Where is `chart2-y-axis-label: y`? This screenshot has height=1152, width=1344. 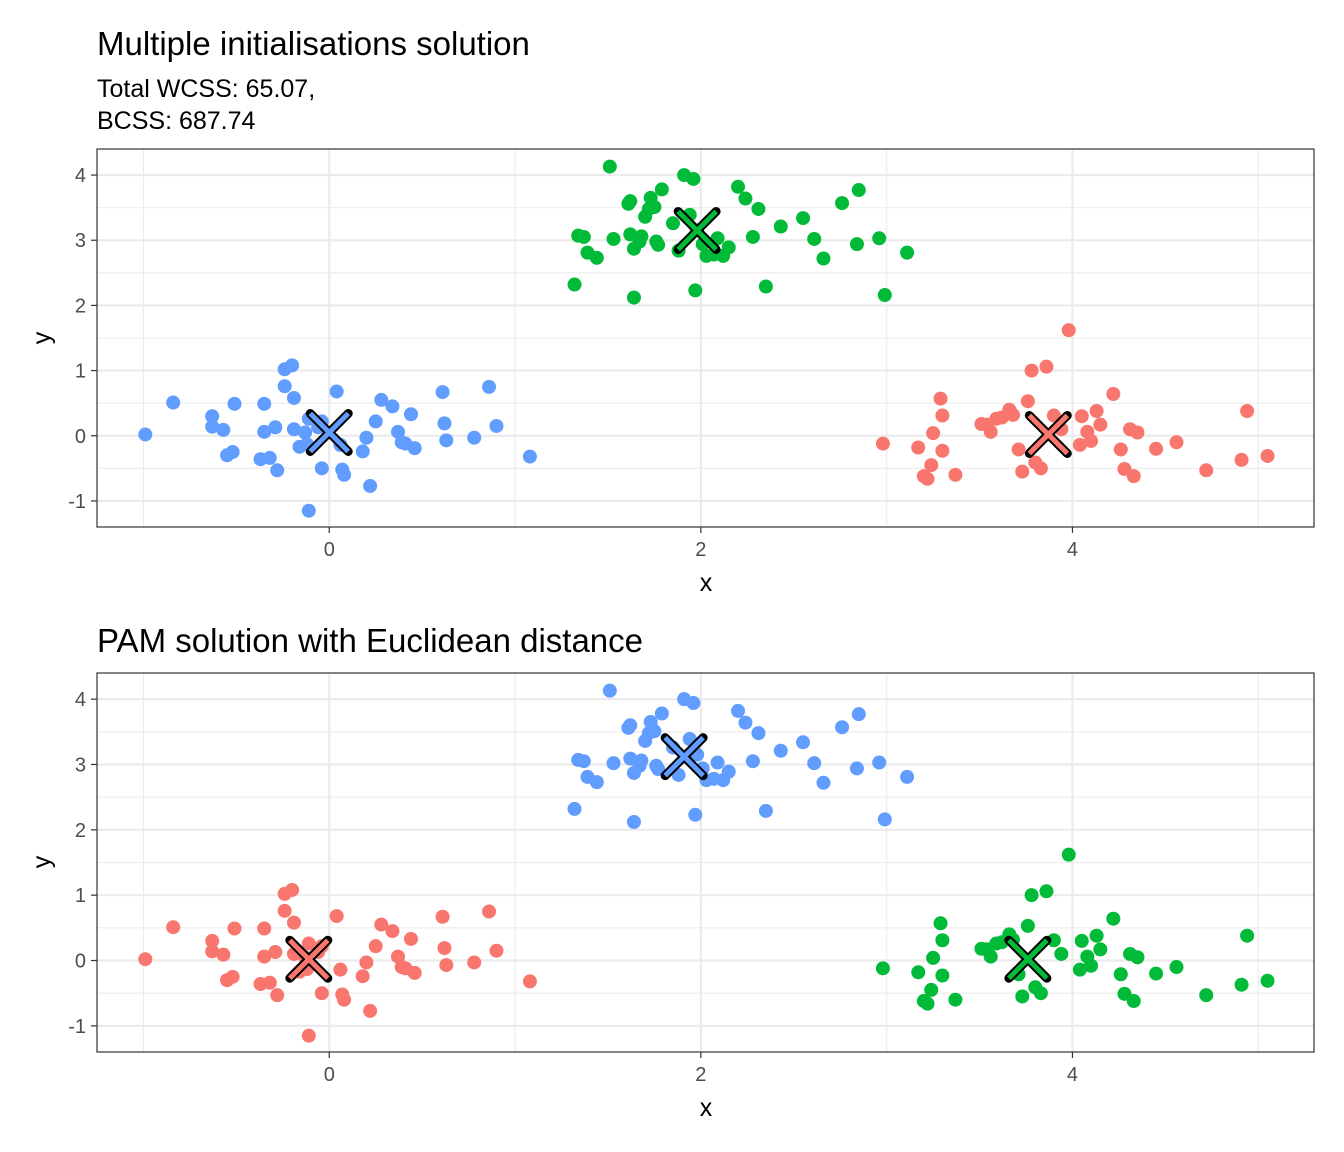
chart2-y-axis-label: y is located at coordinates (42, 861).